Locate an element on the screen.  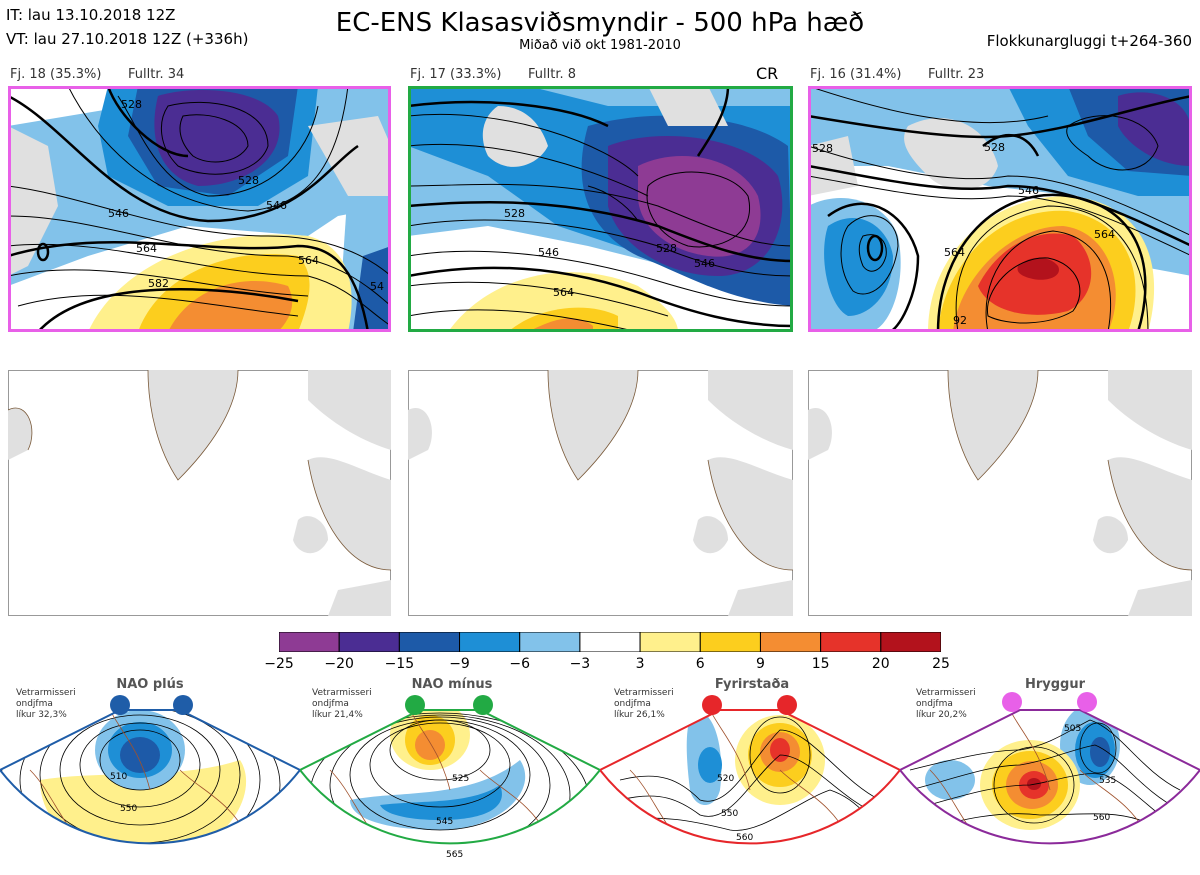
colorbar-tick-label: 6 is located at coordinates (700, 664).